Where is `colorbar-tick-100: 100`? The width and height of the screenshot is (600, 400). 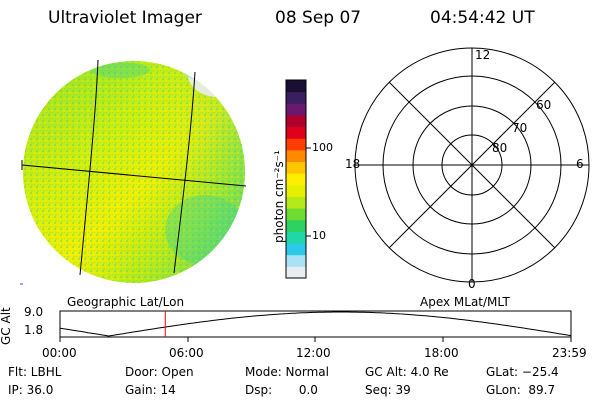 colorbar-tick-100: 100 is located at coordinates (322, 147).